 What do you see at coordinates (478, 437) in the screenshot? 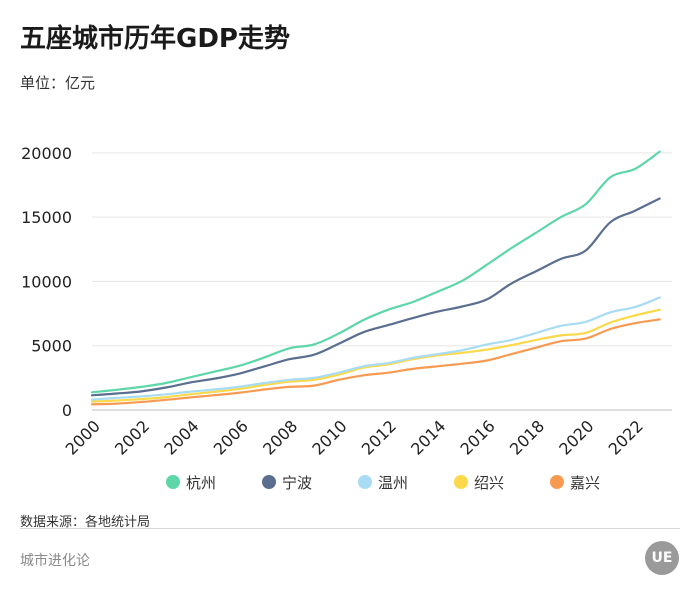
I see `x-tick-label: 2016` at bounding box center [478, 437].